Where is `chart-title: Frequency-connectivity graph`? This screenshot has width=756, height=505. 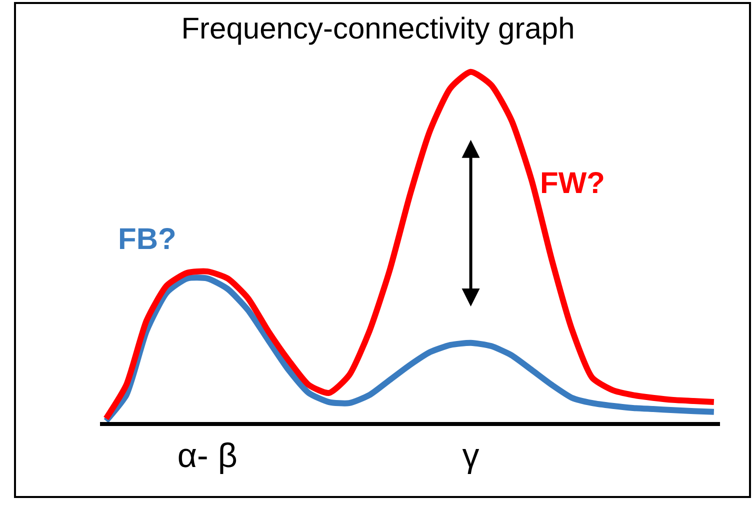 chart-title: Frequency-connectivity graph is located at coordinates (378, 29).